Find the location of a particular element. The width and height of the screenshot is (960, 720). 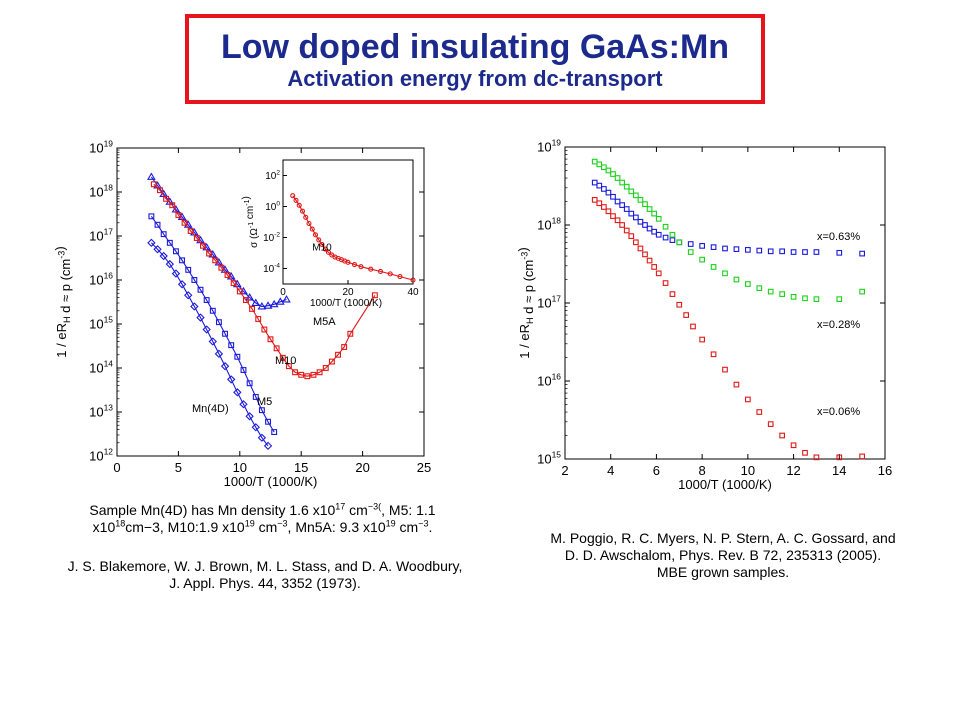

left-y-tick-label: 1014 is located at coordinates (101, 367).